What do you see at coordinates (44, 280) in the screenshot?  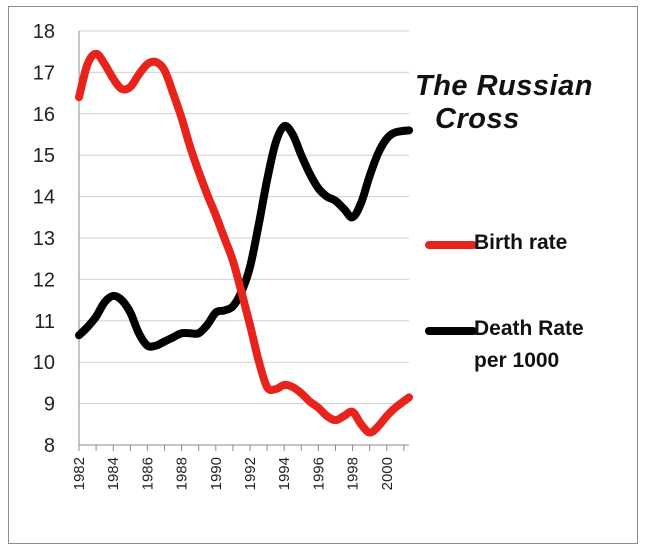 I see `y-tick-label-12: 12` at bounding box center [44, 280].